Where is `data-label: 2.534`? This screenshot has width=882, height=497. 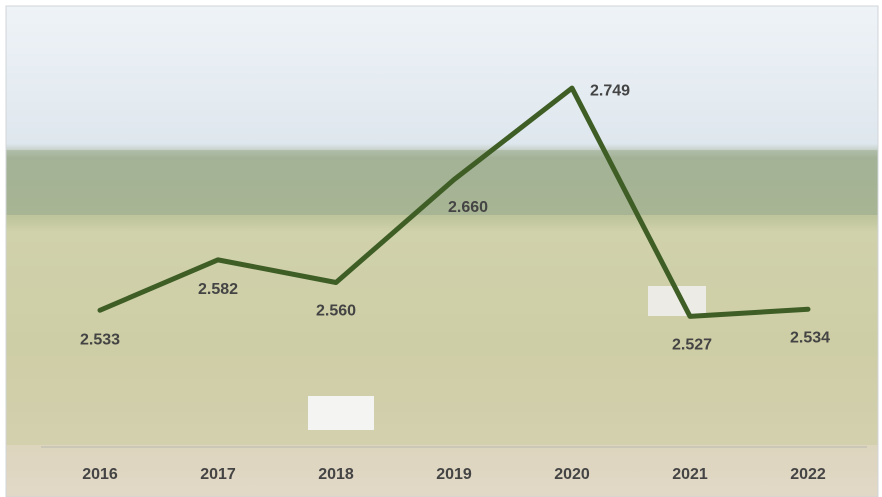
data-label: 2.534 is located at coordinates (810, 337).